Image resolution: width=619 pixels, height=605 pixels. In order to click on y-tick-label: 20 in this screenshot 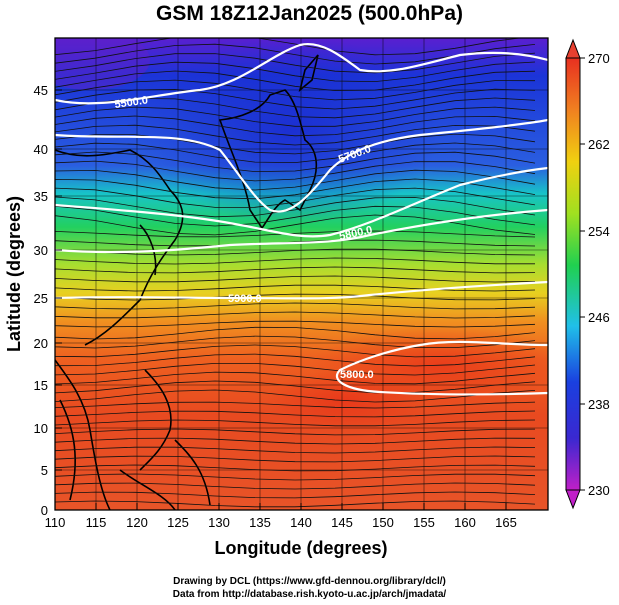, I will do `click(41, 343)`.